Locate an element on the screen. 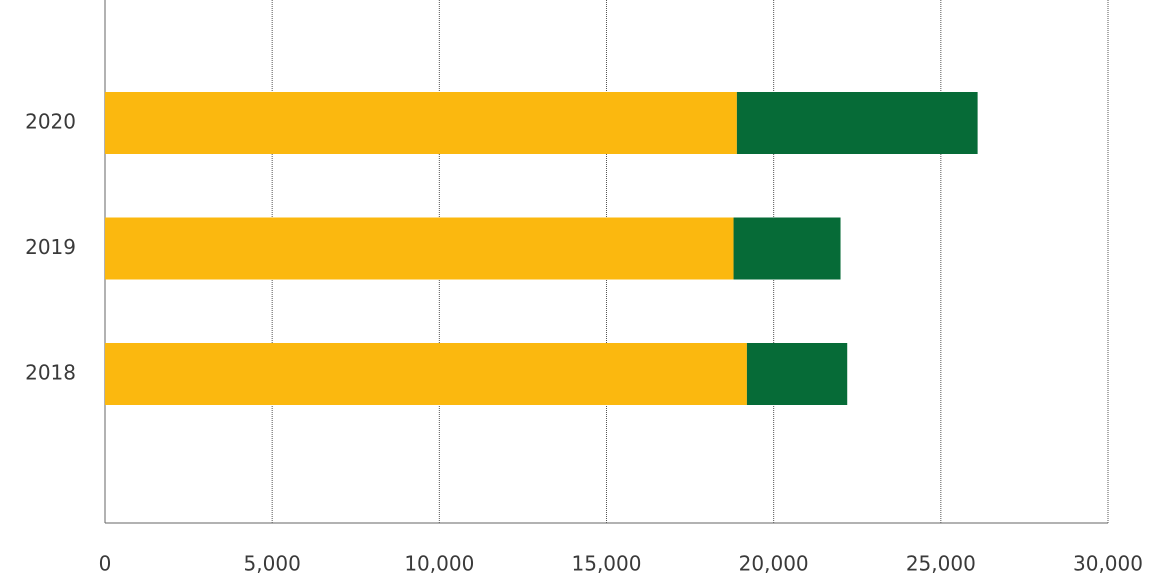  x-tick-label: 20,000 is located at coordinates (774, 564).